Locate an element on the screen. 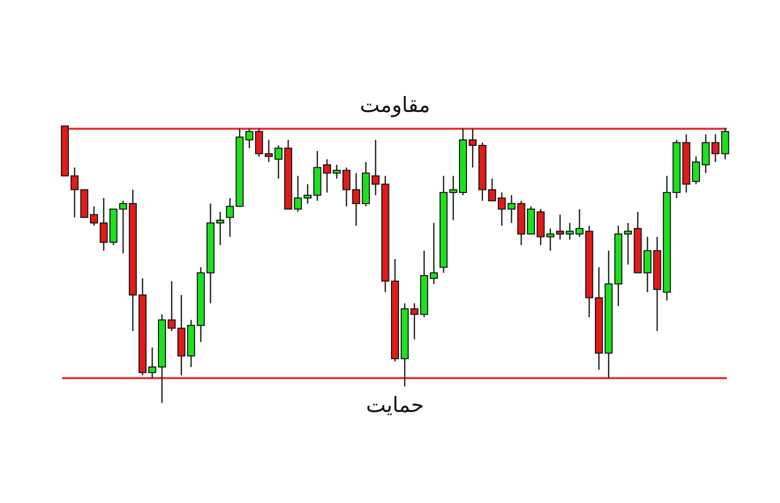 This screenshot has height=503, width=780. ref-line-label: حمایت is located at coordinates (395, 405).